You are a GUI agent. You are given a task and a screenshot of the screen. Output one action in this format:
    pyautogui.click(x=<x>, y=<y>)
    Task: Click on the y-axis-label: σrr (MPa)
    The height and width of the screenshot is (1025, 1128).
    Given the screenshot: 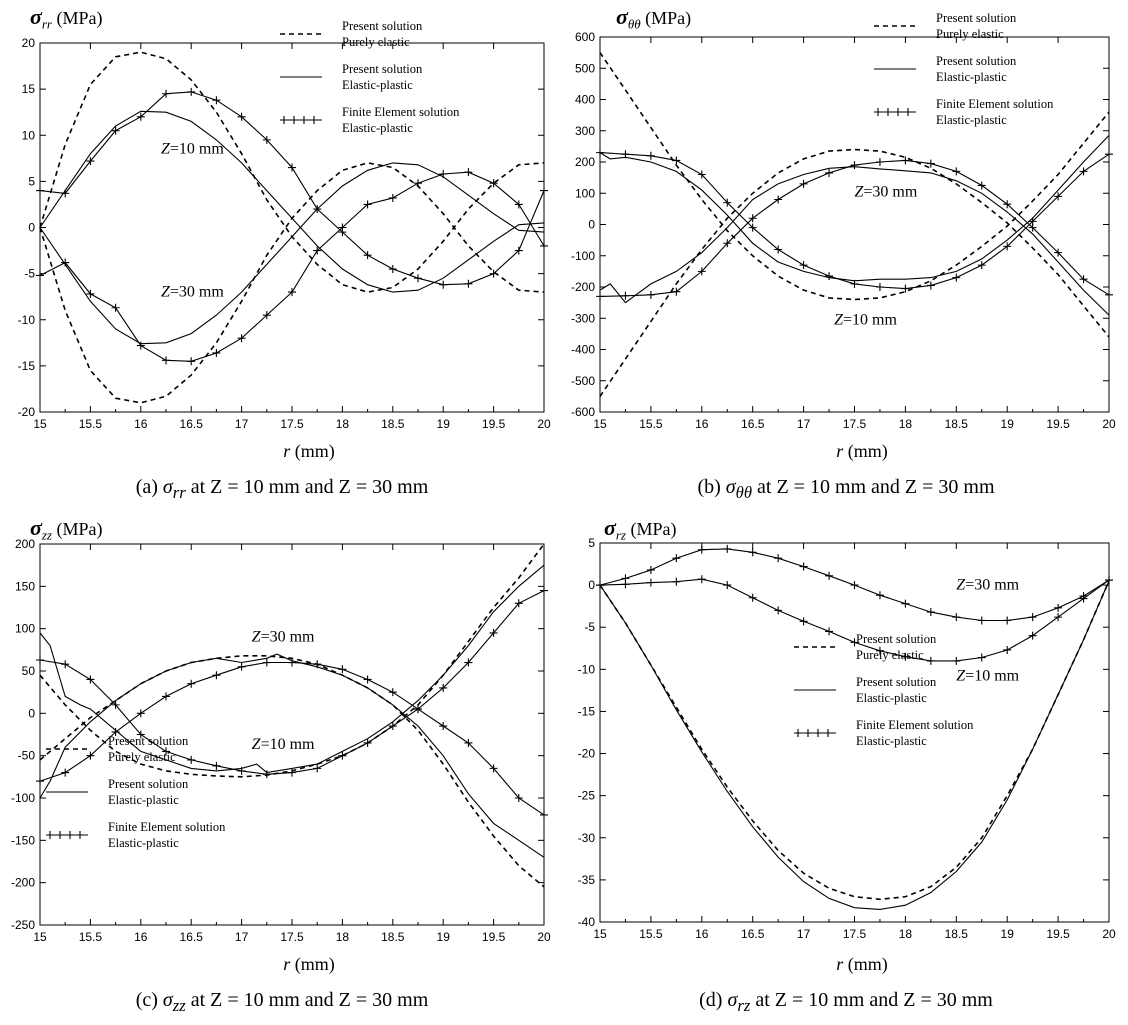 What is the action you would take?
    pyautogui.click(x=66, y=18)
    